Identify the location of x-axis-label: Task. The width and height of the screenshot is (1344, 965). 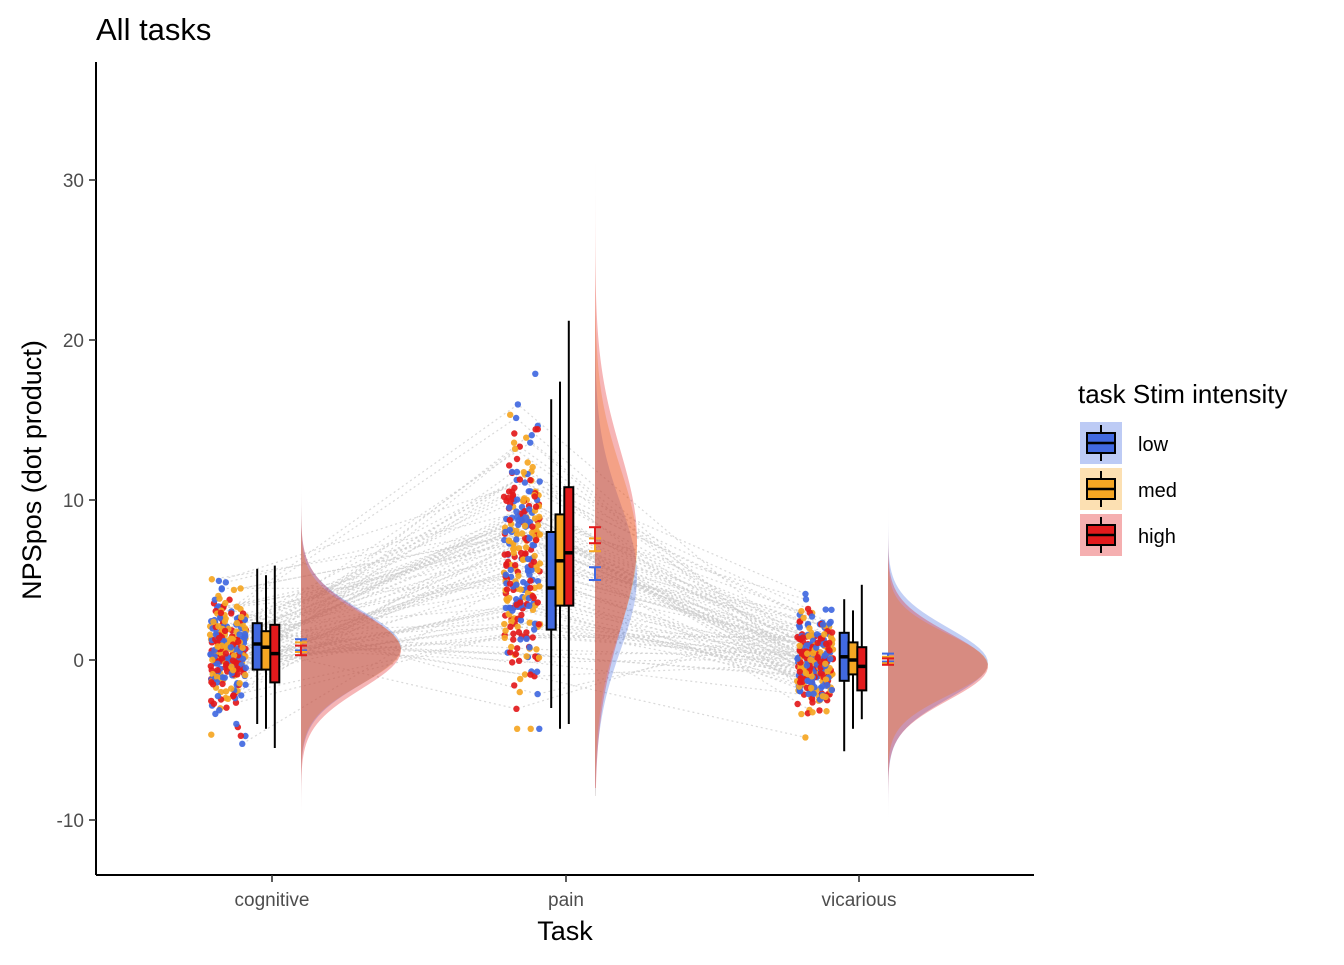
(565, 931).